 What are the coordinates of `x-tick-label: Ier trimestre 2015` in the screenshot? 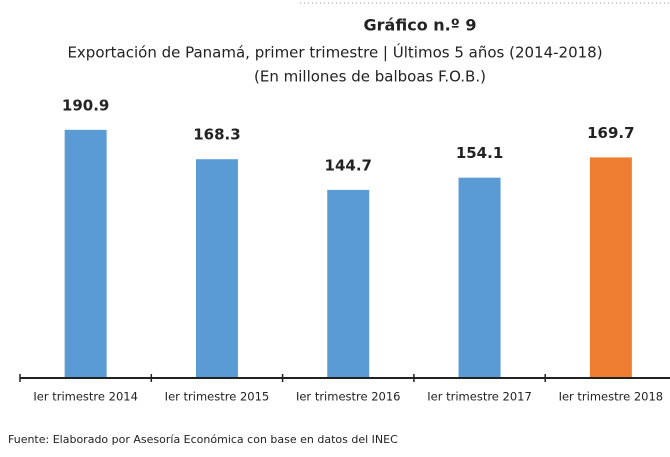 It's located at (217, 397).